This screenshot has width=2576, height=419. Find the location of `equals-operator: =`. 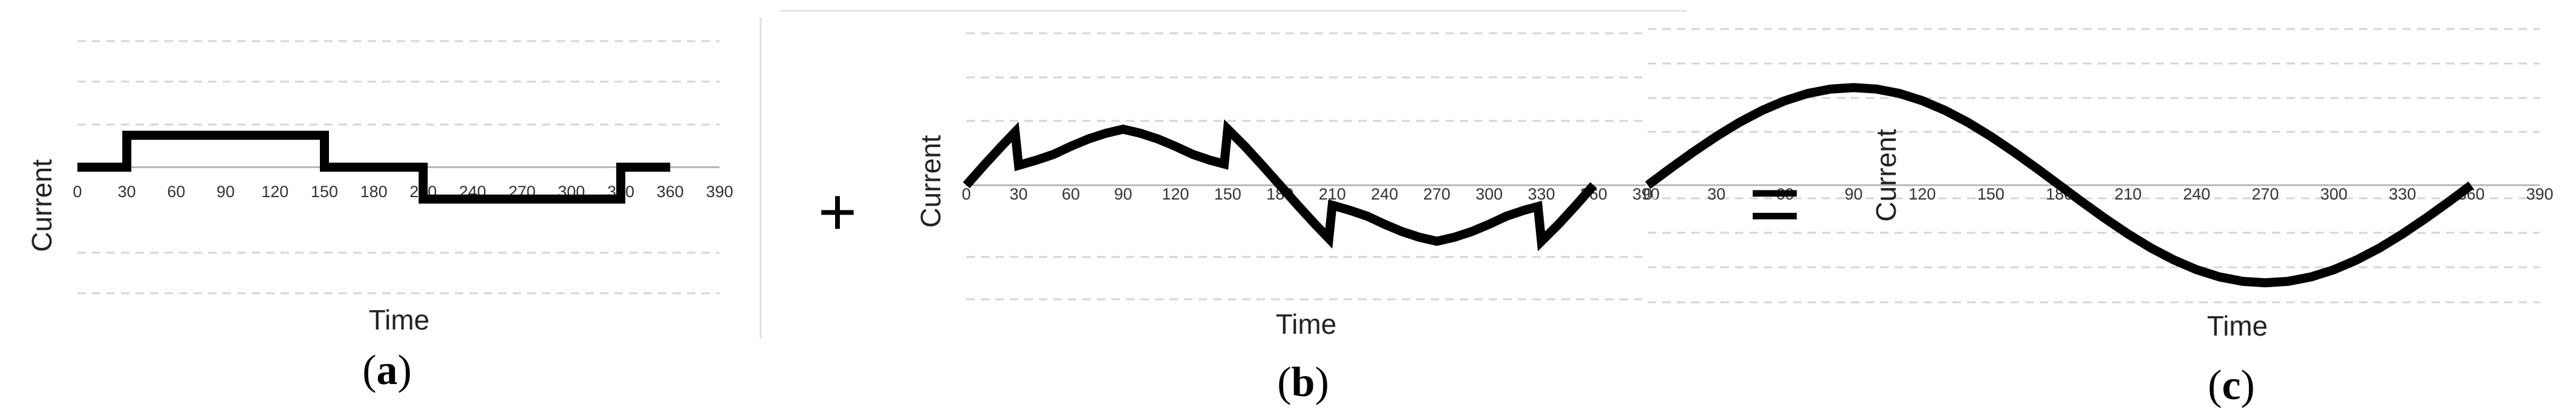

equals-operator: = is located at coordinates (1775, 203).